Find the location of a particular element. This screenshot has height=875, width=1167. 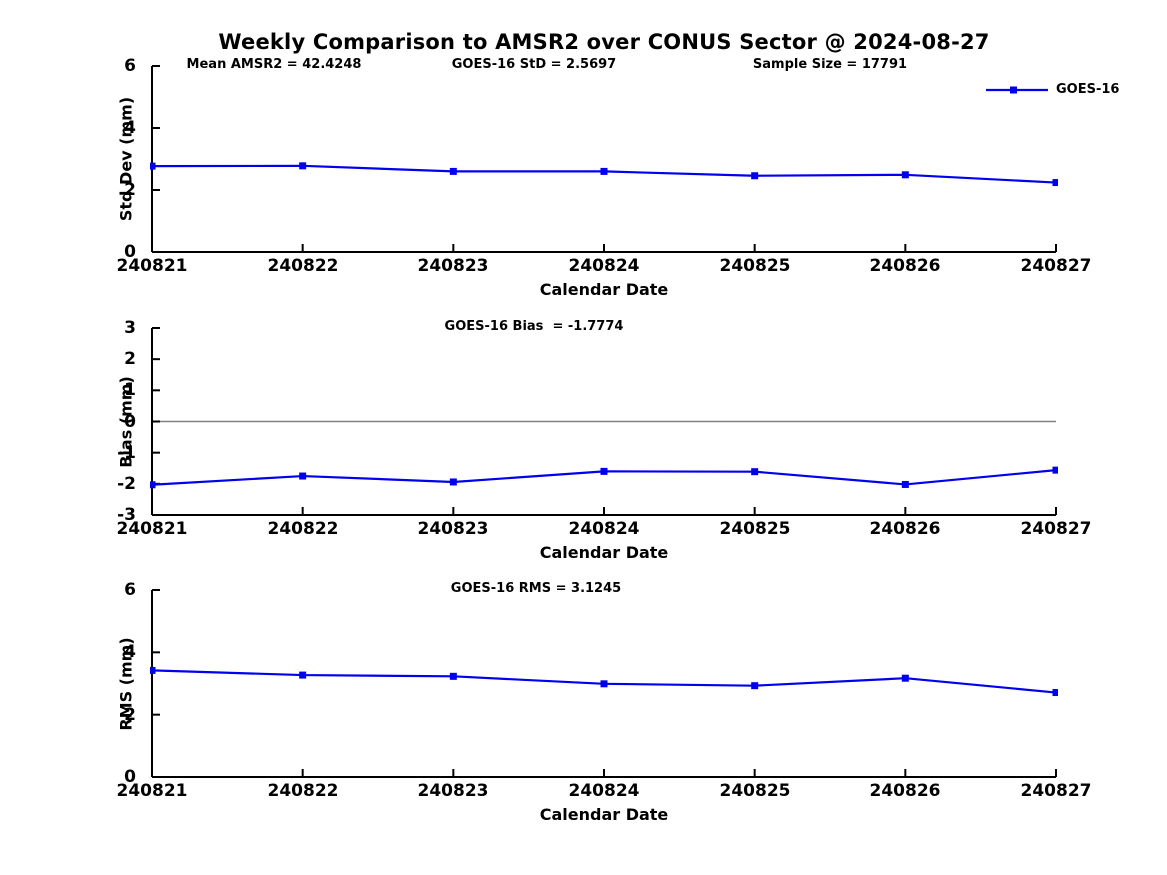

annotation-goes16-bias: GOES-16 Bias = -1.7774 is located at coordinates (534, 326).